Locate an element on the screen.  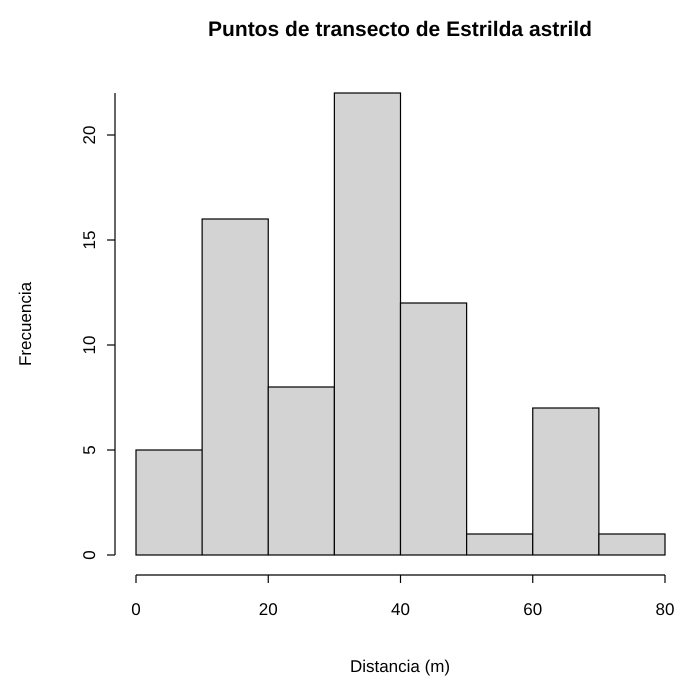
y-axis-title: Frecuencia is located at coordinates (25, 323).